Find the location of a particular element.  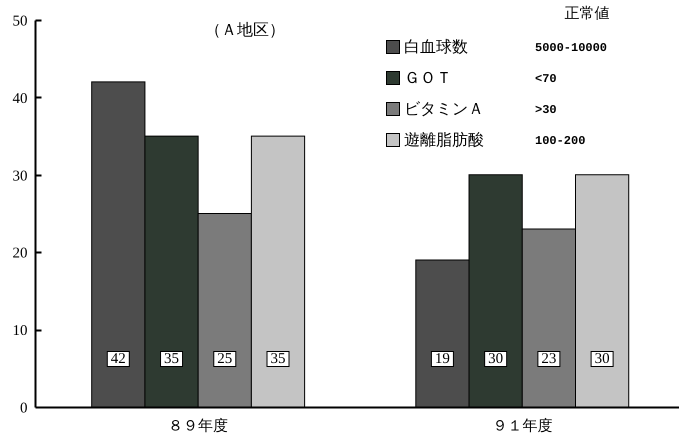

x-tick-label: ９１年度 is located at coordinates (522, 426).